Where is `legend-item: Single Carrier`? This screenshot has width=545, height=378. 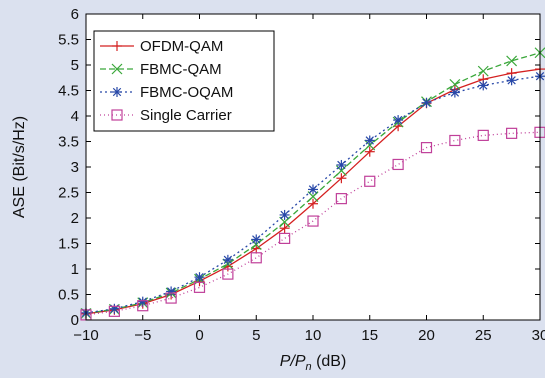 legend-item: Single Carrier is located at coordinates (166, 115).